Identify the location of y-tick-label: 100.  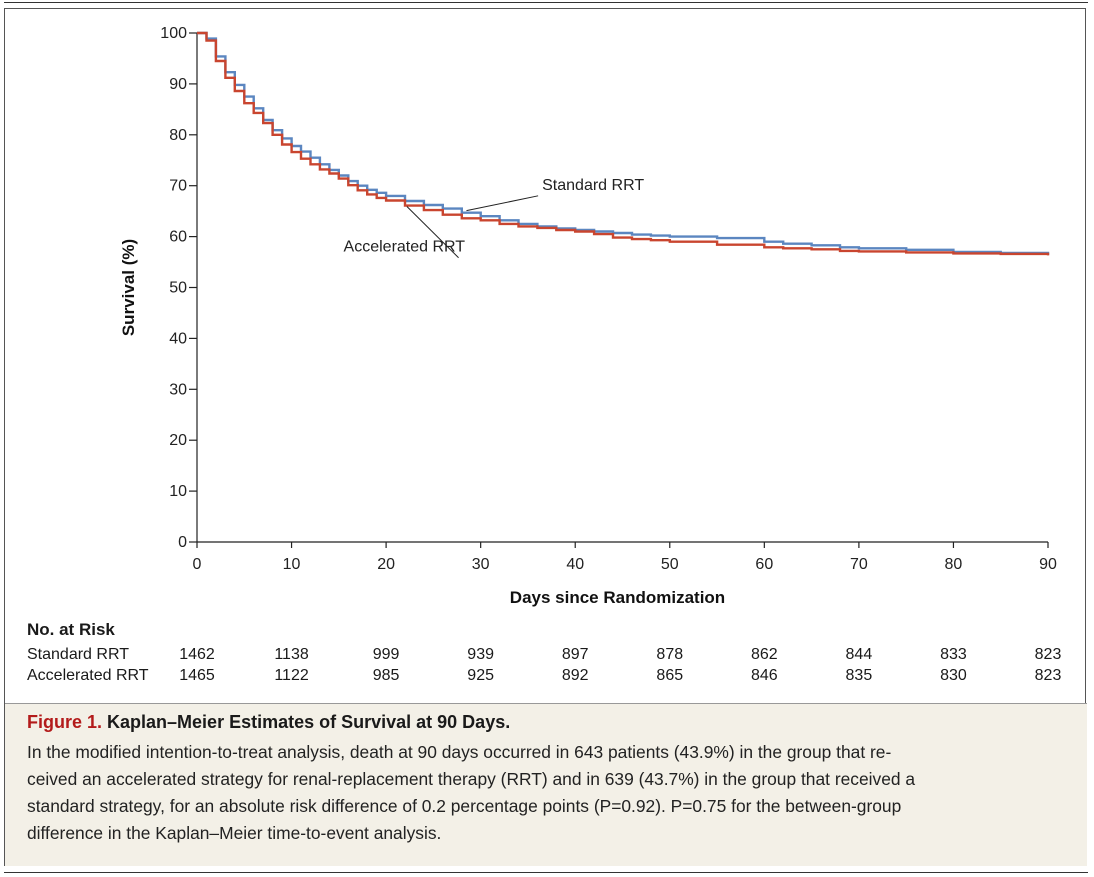
(173, 33).